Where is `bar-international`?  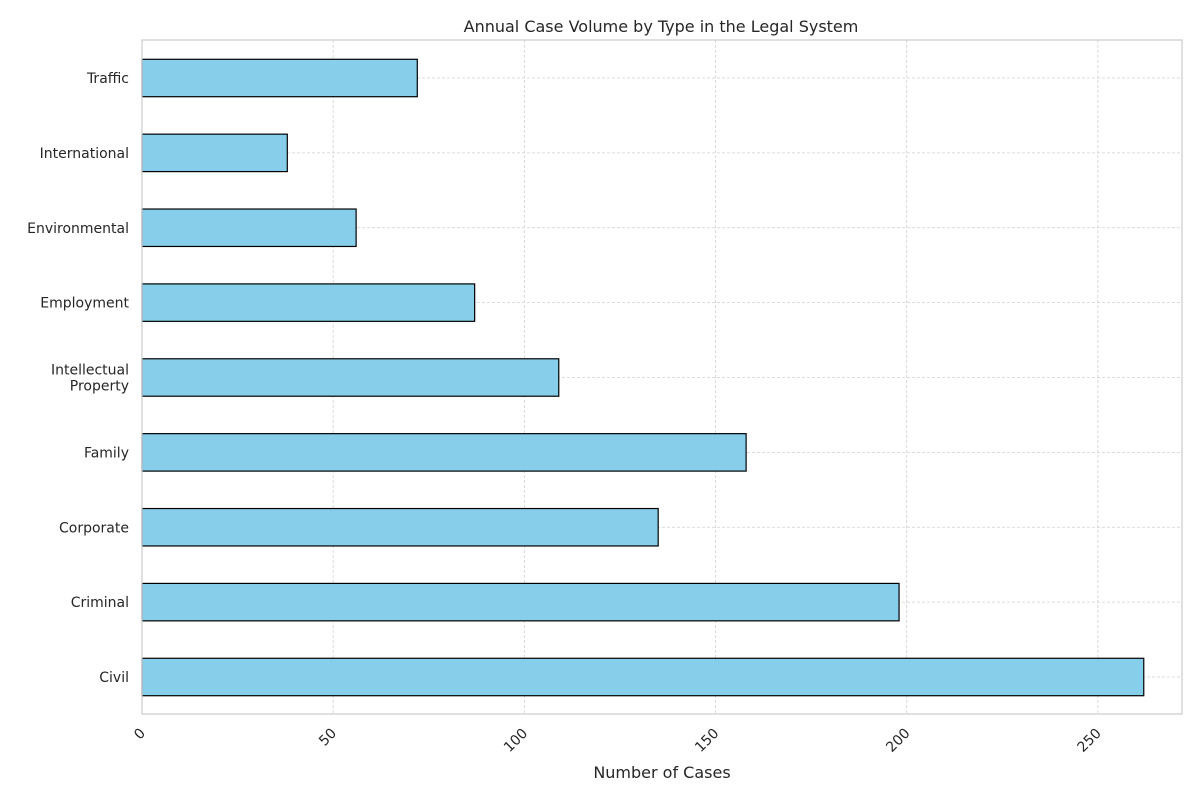
bar-international is located at coordinates (214, 153).